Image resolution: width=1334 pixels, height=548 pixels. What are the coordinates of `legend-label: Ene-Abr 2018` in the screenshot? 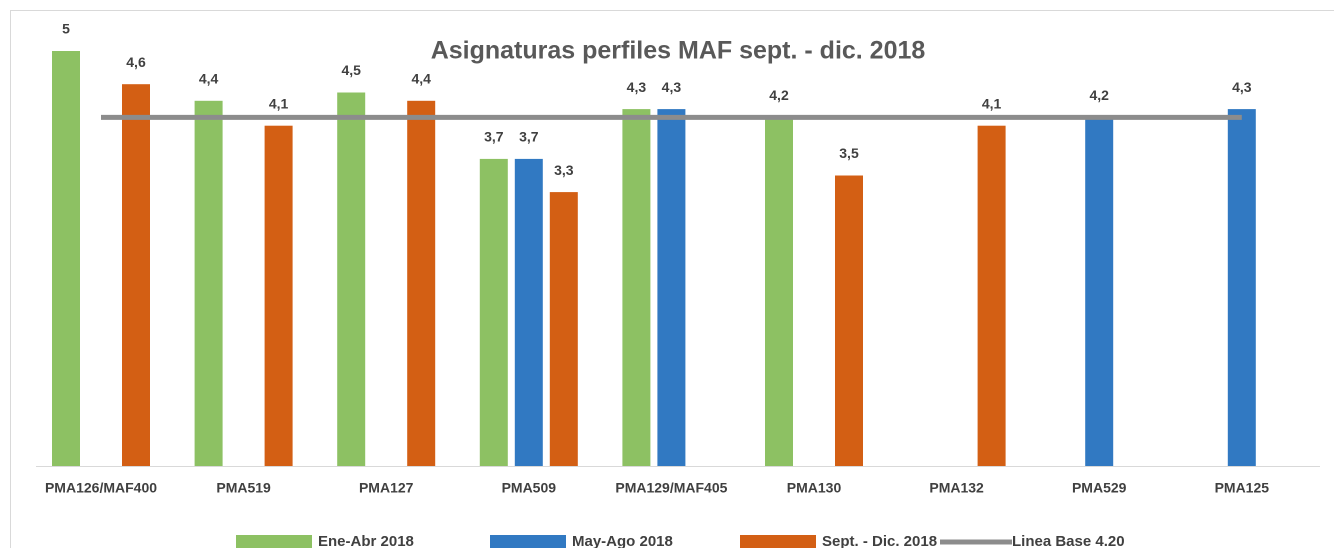 It's located at (366, 540).